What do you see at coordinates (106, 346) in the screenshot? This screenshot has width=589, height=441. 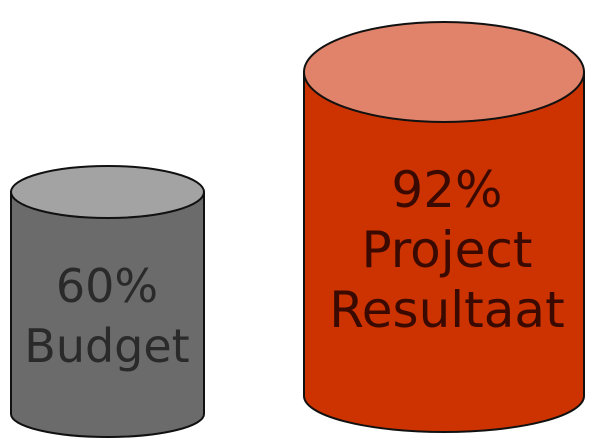 I see `budget-name-label: Budget` at bounding box center [106, 346].